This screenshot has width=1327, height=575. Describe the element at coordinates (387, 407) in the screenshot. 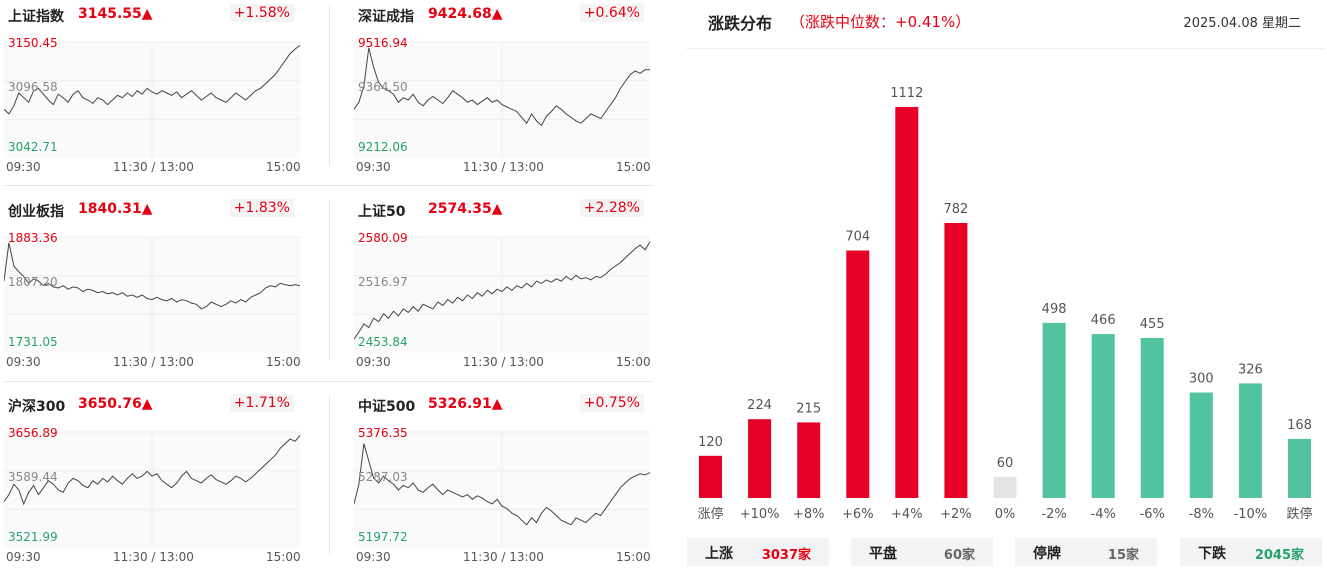

I see `index-name: 中证500` at that location.